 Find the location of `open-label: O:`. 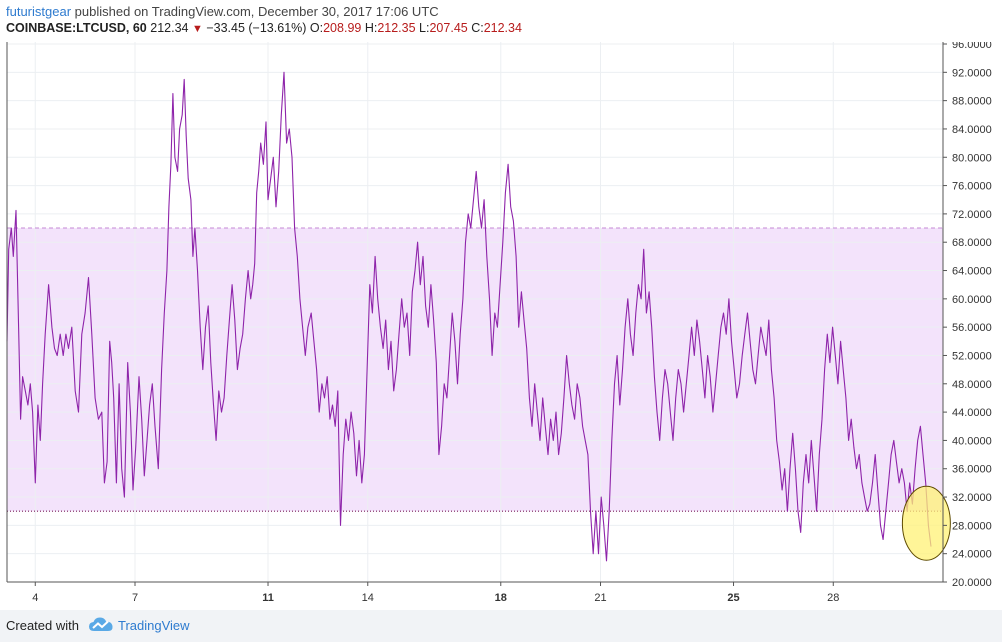

open-label: O: is located at coordinates (316, 28).